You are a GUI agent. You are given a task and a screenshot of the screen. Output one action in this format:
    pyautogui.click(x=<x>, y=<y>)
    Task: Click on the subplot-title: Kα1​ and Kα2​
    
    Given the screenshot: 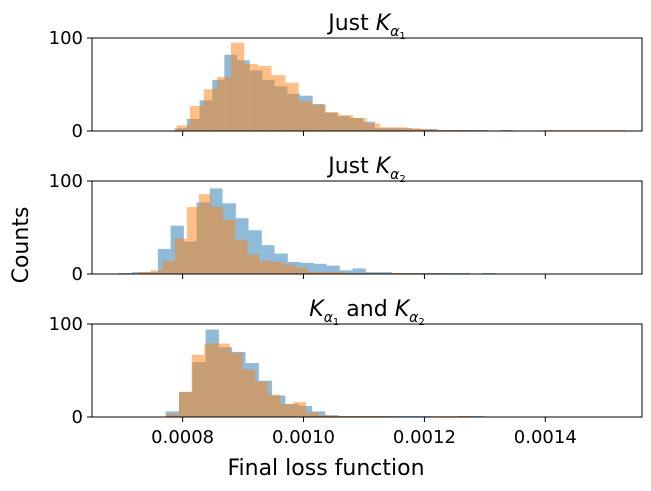 What is the action you would take?
    pyautogui.click(x=366, y=312)
    